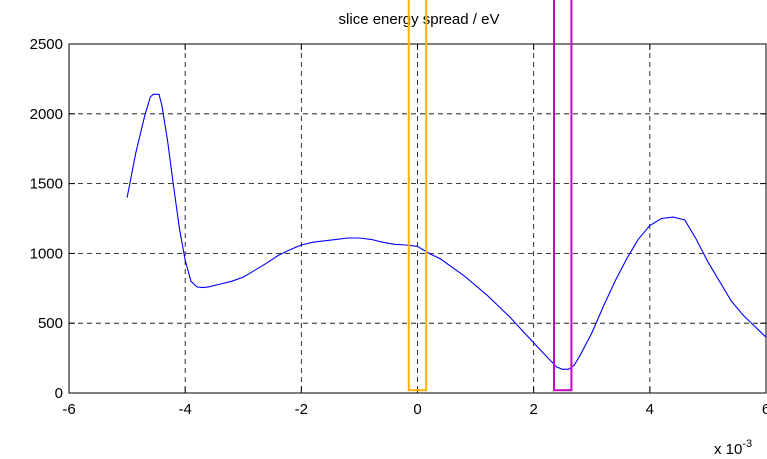  What do you see at coordinates (650, 409) in the screenshot?
I see `x-tick-label: 4` at bounding box center [650, 409].